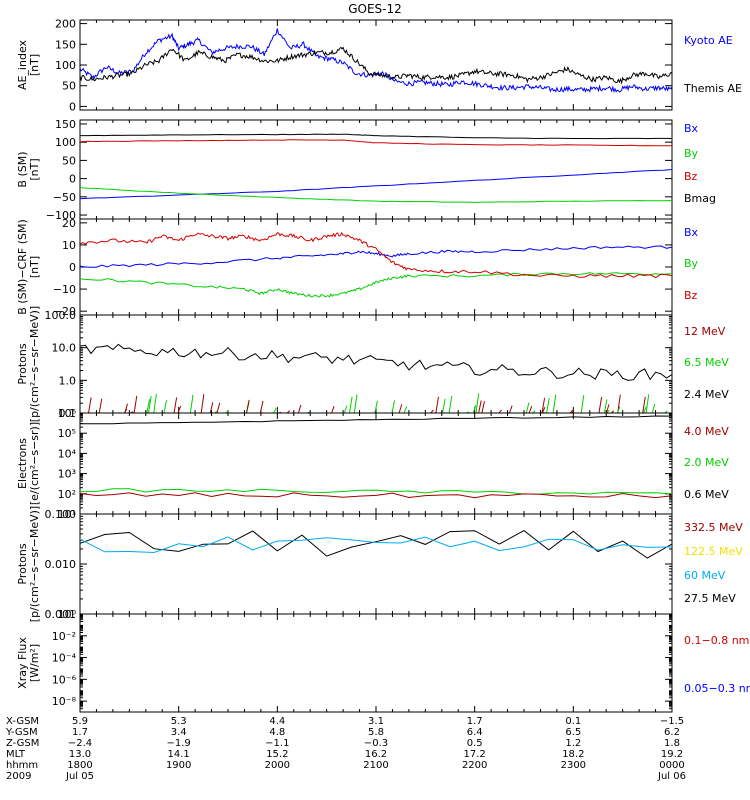 This screenshot has height=800, width=750. I want to click on time-axis-value: 6.4, so click(475, 732).